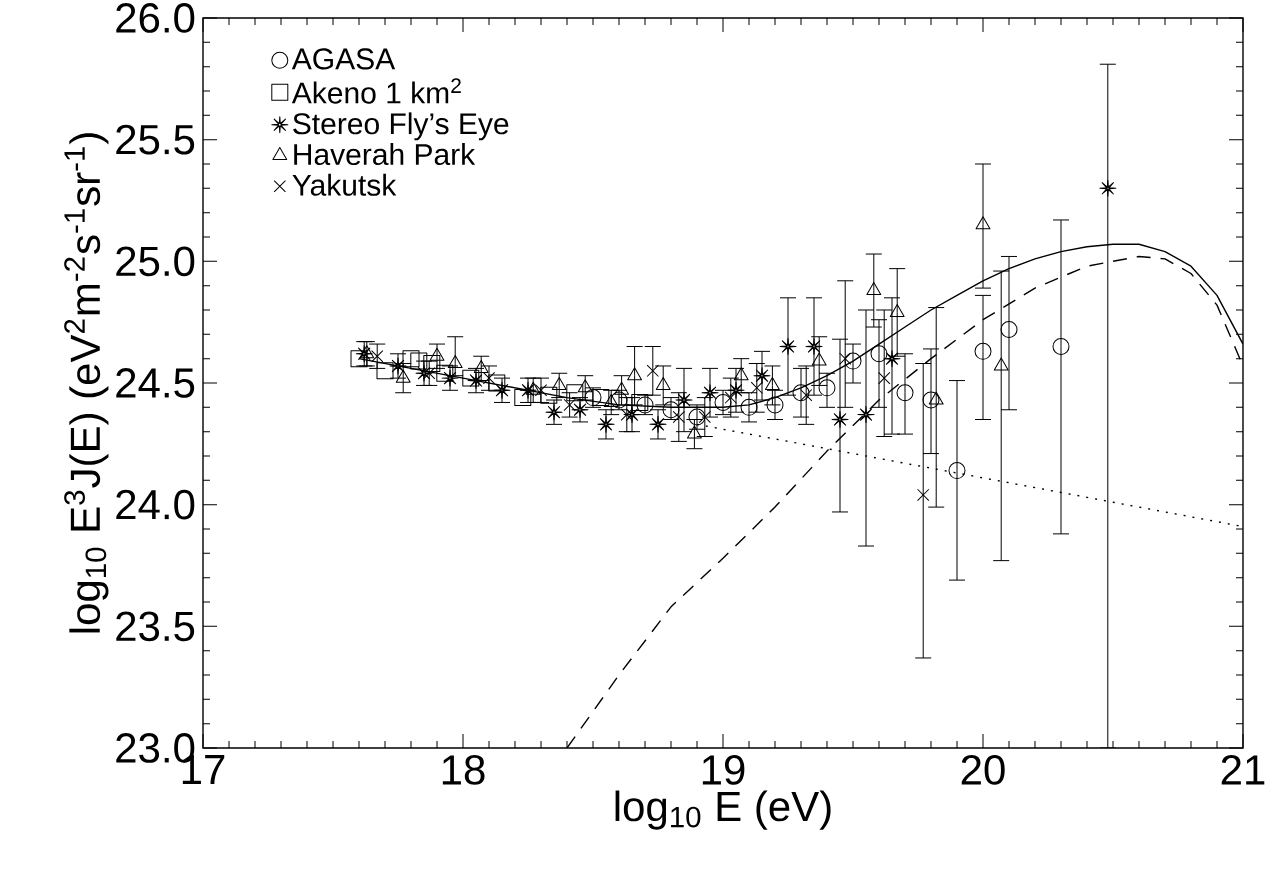  Describe the element at coordinates (385, 154) in the screenshot. I see `legend-label: Haverah Park` at that location.